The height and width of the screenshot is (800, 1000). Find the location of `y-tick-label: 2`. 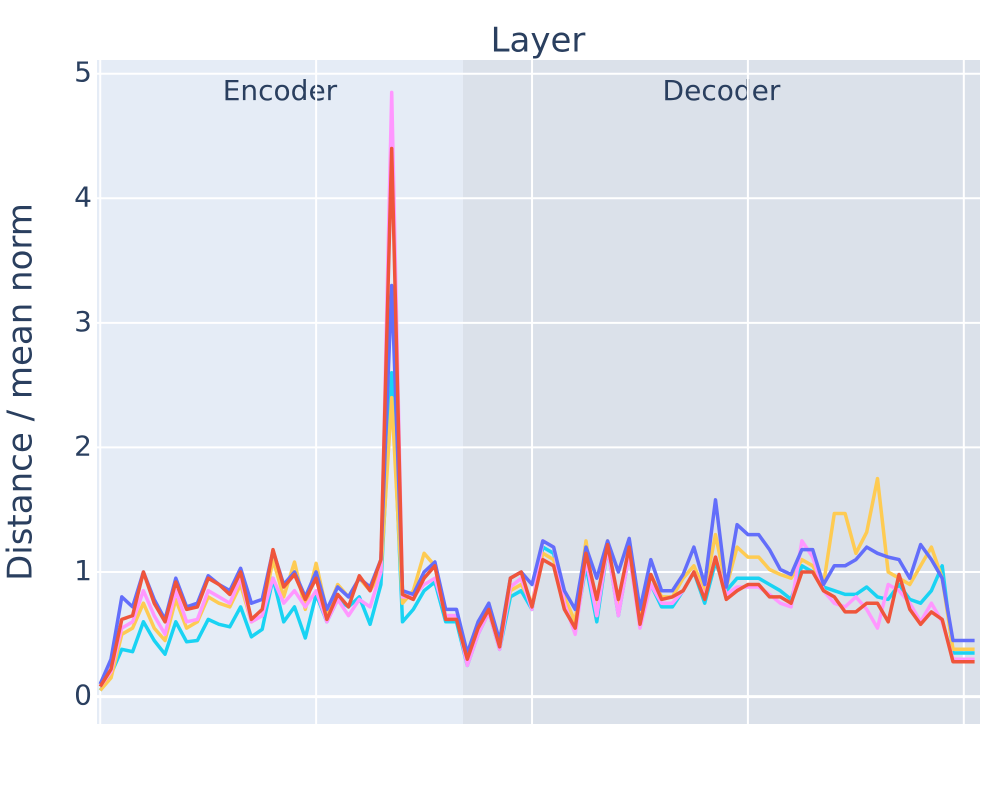

y-tick-label: 2 is located at coordinates (83, 445).